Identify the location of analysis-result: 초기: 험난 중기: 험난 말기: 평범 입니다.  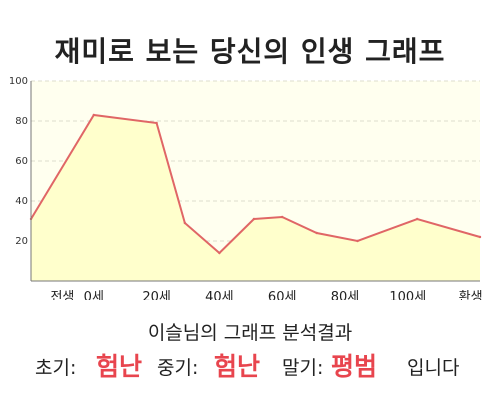
(250, 365).